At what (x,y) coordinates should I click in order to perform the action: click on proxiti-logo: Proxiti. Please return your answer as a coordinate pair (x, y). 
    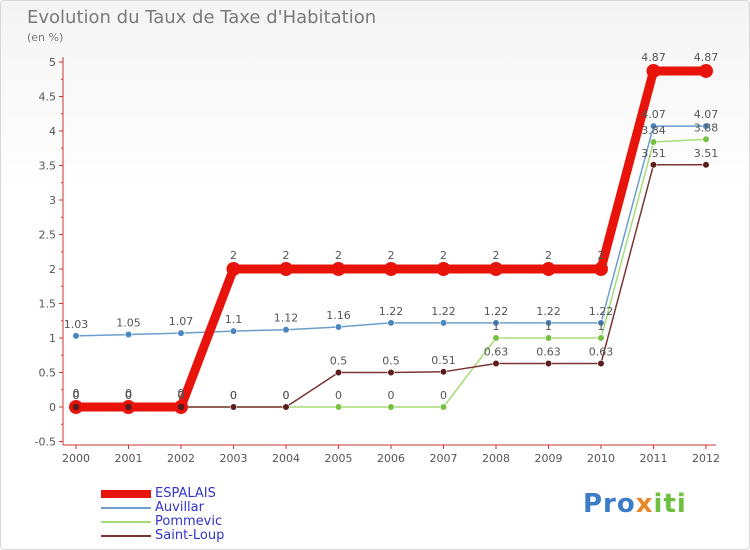
    Looking at the image, I should click on (635, 504).